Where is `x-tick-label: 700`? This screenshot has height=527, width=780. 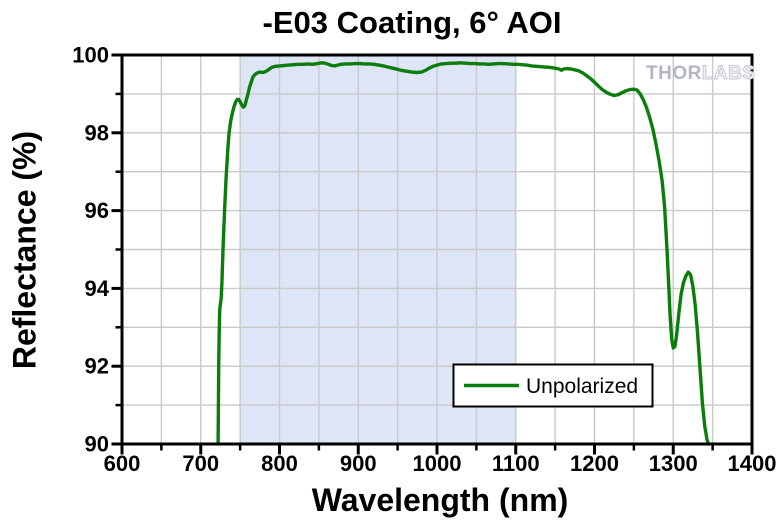
x-tick-label: 700 is located at coordinates (200, 463).